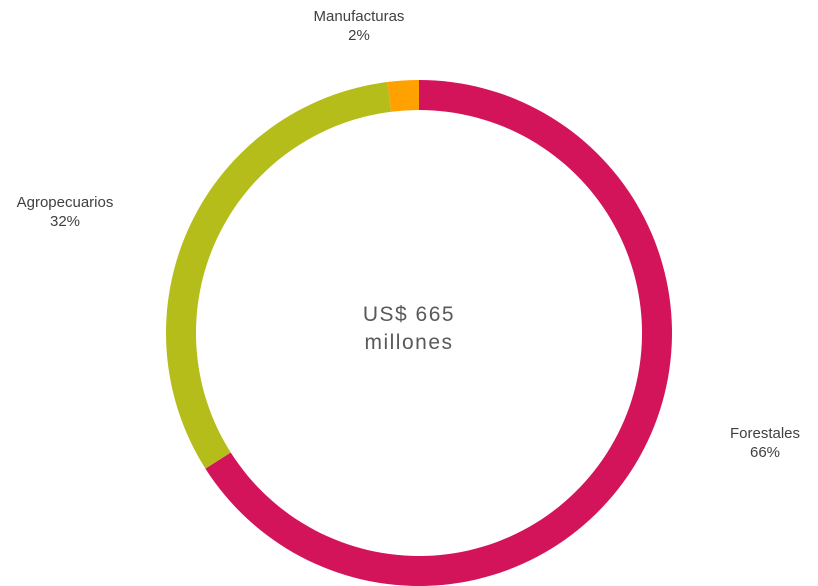 The height and width of the screenshot is (586, 818). What do you see at coordinates (409, 314) in the screenshot?
I see `center-total-amount: US$ 665` at bounding box center [409, 314].